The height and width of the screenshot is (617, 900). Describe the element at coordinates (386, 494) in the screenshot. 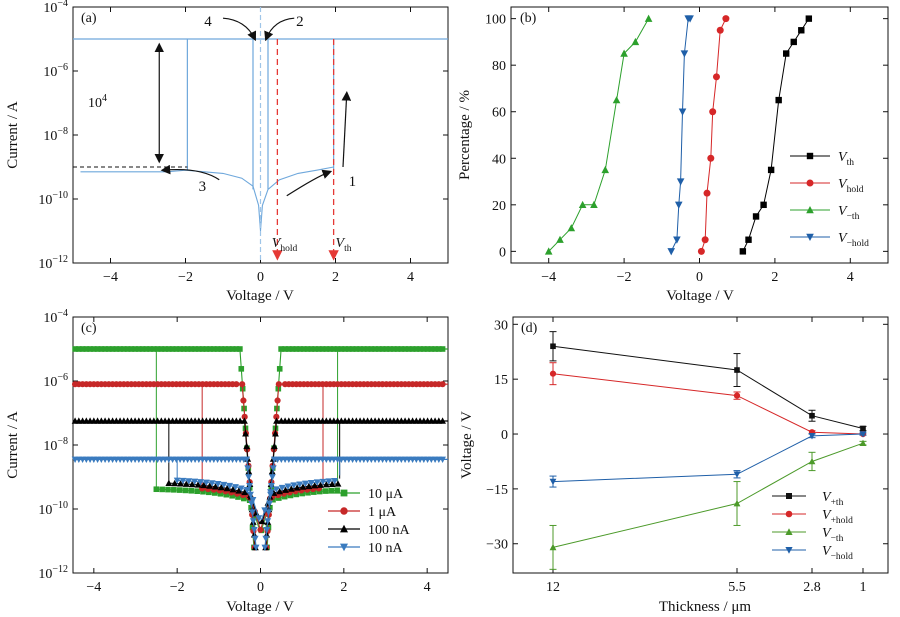

I see `legend-label: 10 μA` at that location.